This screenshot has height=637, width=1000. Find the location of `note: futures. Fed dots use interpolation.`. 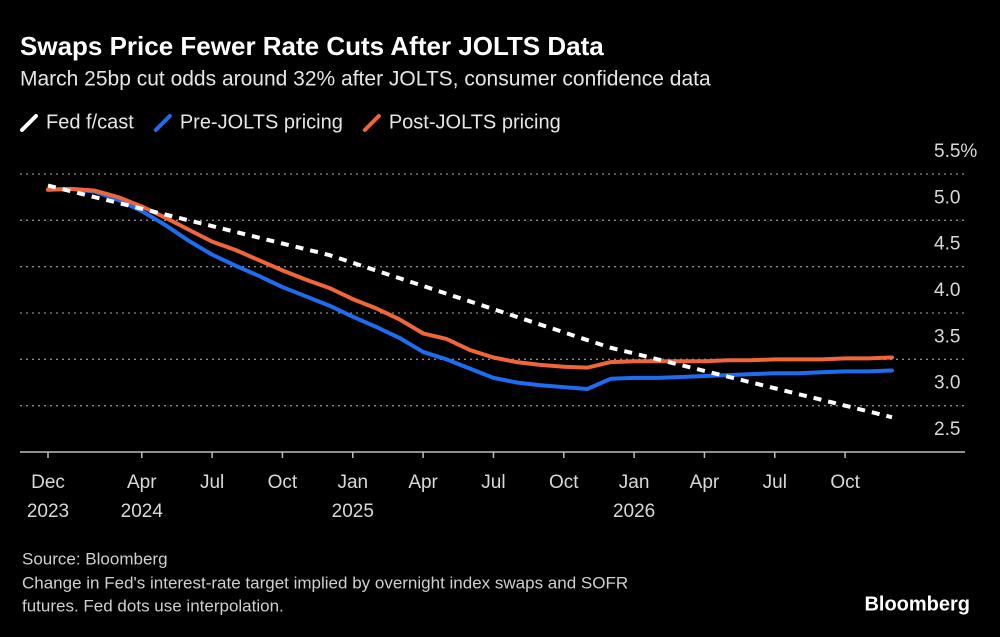

note: futures. Fed dots use interpolation. is located at coordinates (153, 605).